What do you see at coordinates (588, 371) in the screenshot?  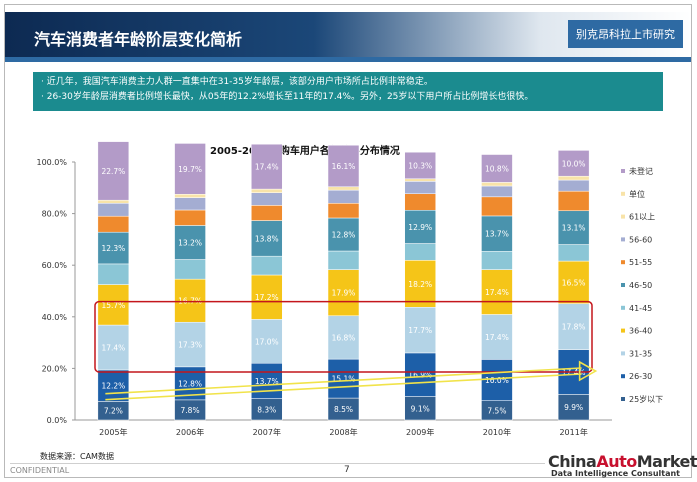 I see `trend-arrow-head` at bounding box center [588, 371].